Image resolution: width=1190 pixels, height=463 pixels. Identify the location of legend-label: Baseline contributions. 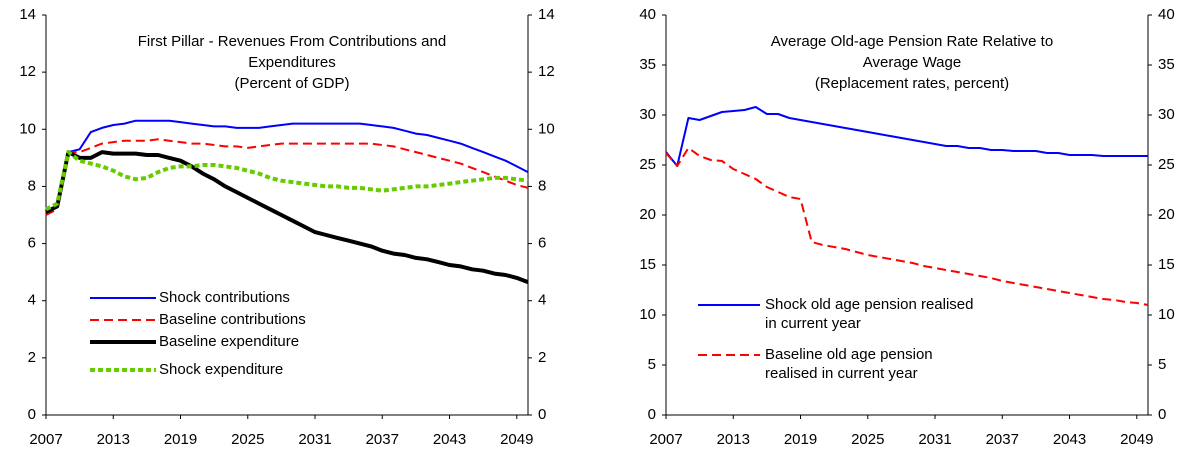
(232, 319).